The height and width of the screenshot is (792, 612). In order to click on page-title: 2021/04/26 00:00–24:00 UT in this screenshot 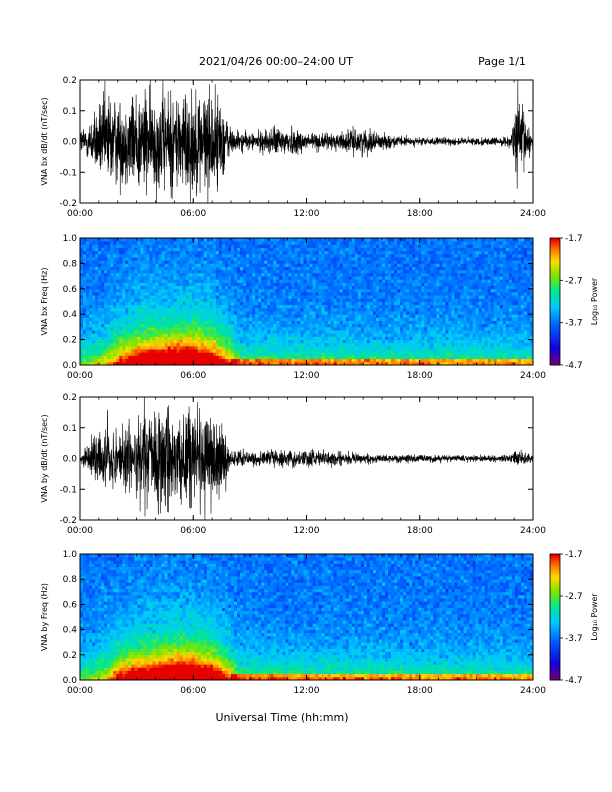, I will do `click(276, 61)`.